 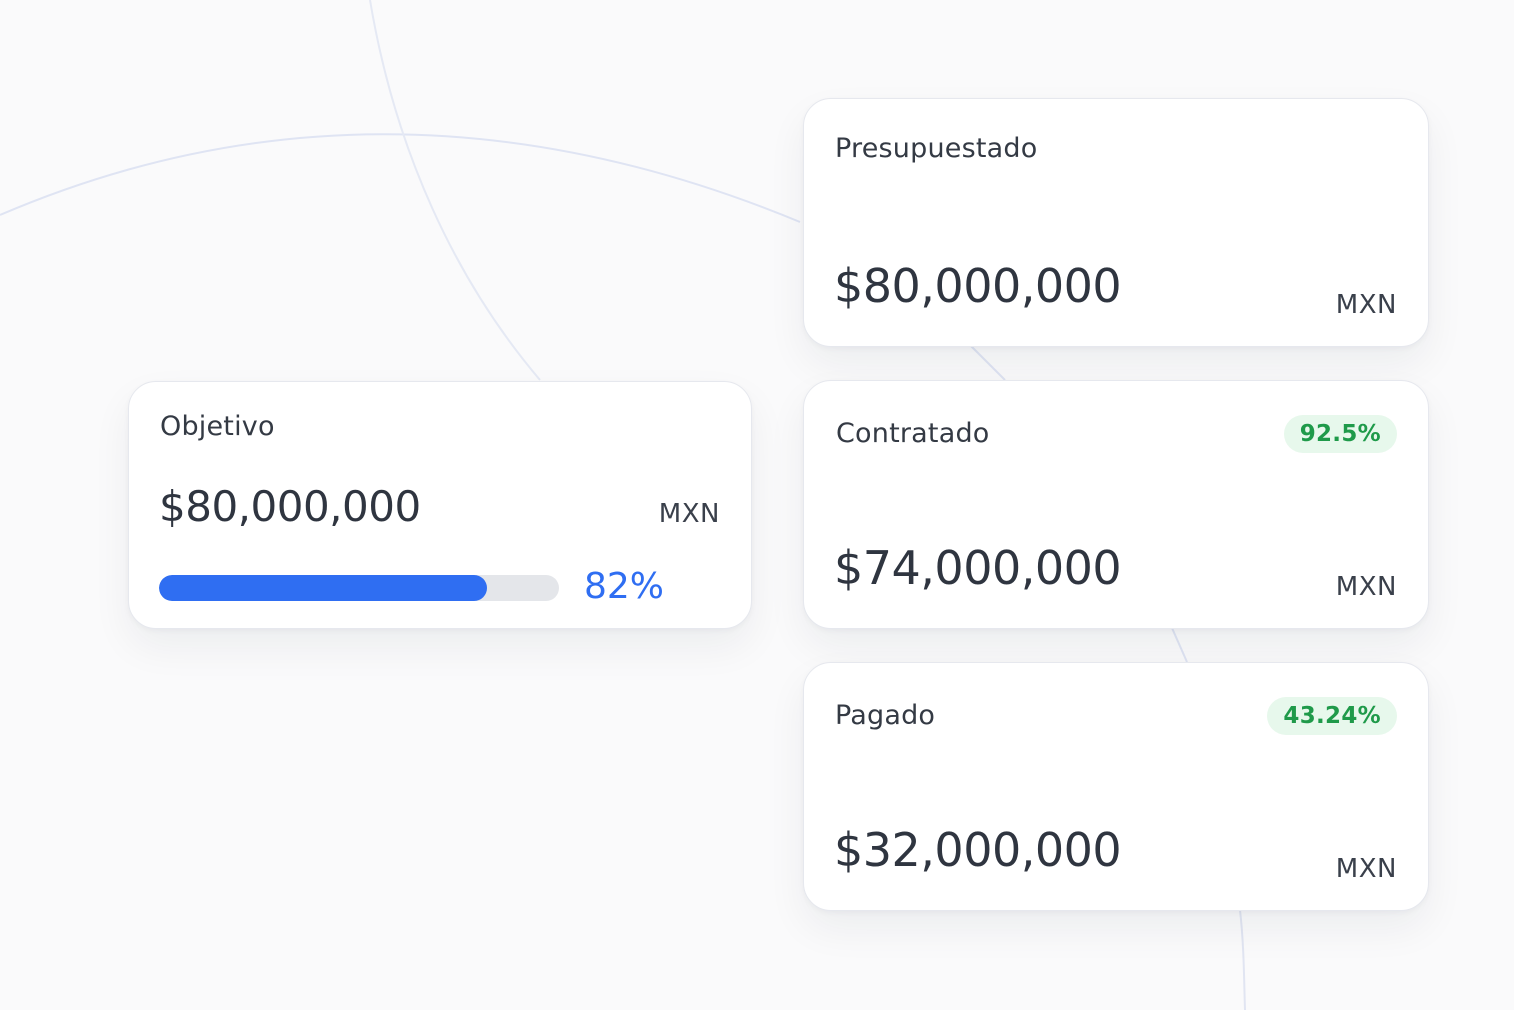 I want to click on objetivo-amount: $80,000,000, so click(x=290, y=506).